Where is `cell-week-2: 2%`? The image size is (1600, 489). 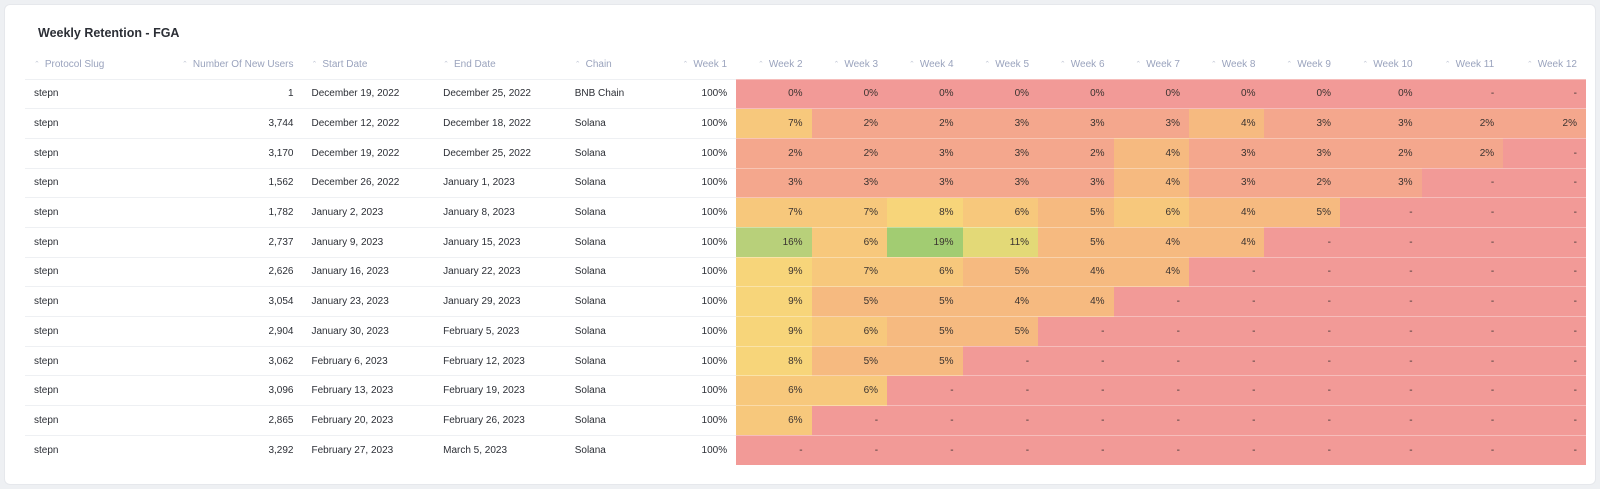
cell-week-2: 2% is located at coordinates (774, 153).